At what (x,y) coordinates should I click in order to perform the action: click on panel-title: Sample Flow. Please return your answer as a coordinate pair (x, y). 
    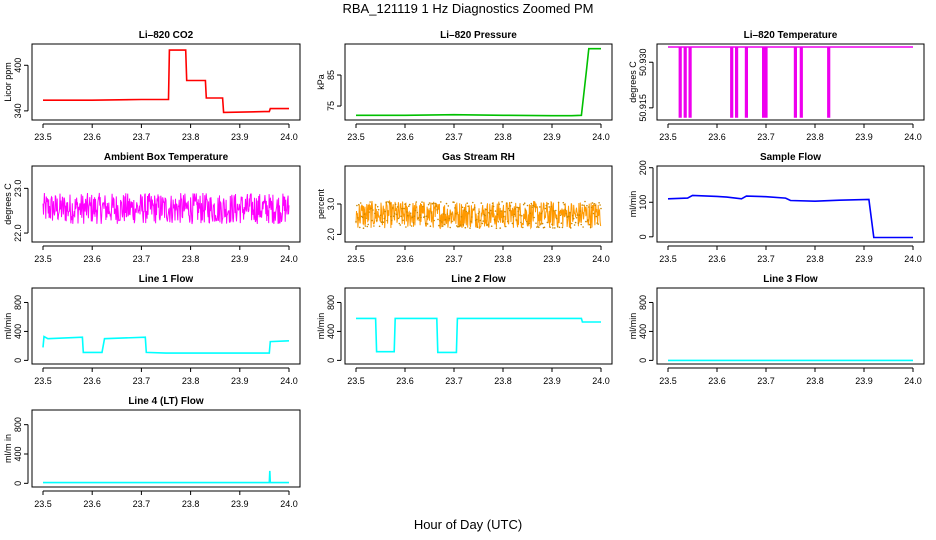
    Looking at the image, I should click on (790, 157).